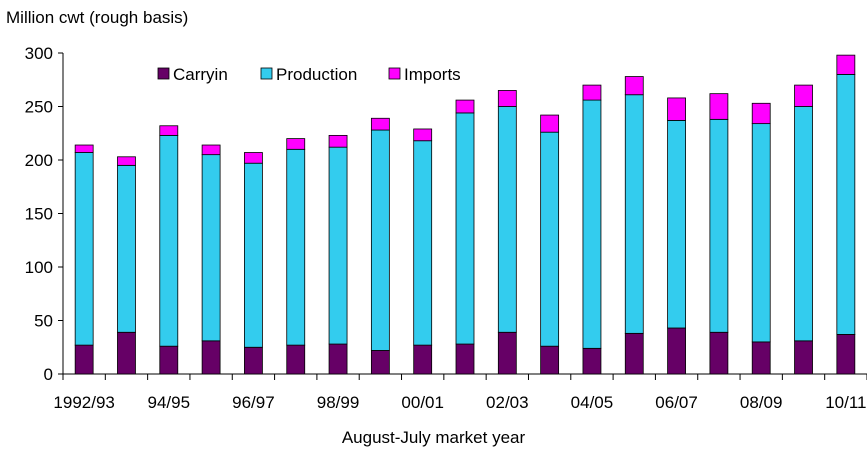 This screenshot has height=450, width=867. Describe the element at coordinates (83, 402) in the screenshot. I see `x-tick-label: 1992/93` at that location.